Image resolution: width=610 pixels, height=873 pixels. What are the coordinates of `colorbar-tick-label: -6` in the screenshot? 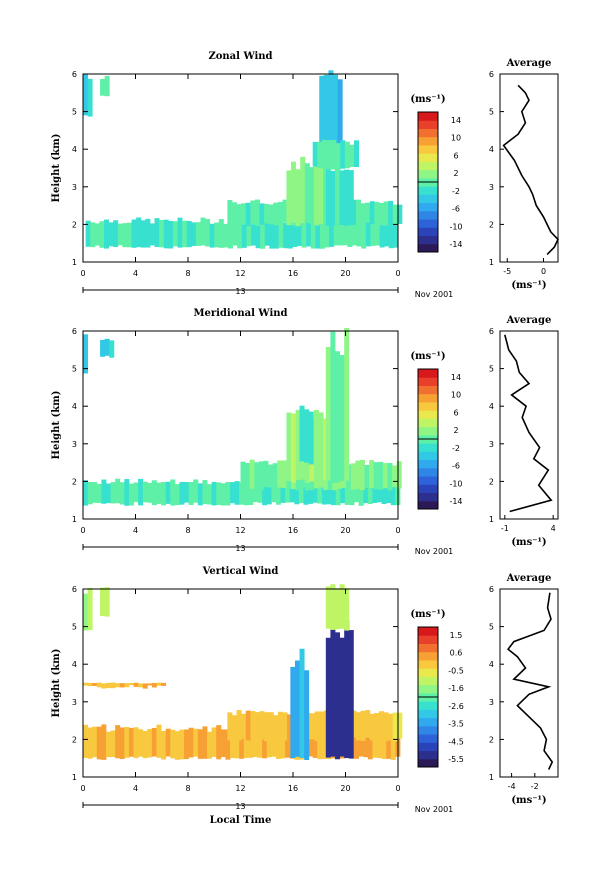 It's located at (456, 466).